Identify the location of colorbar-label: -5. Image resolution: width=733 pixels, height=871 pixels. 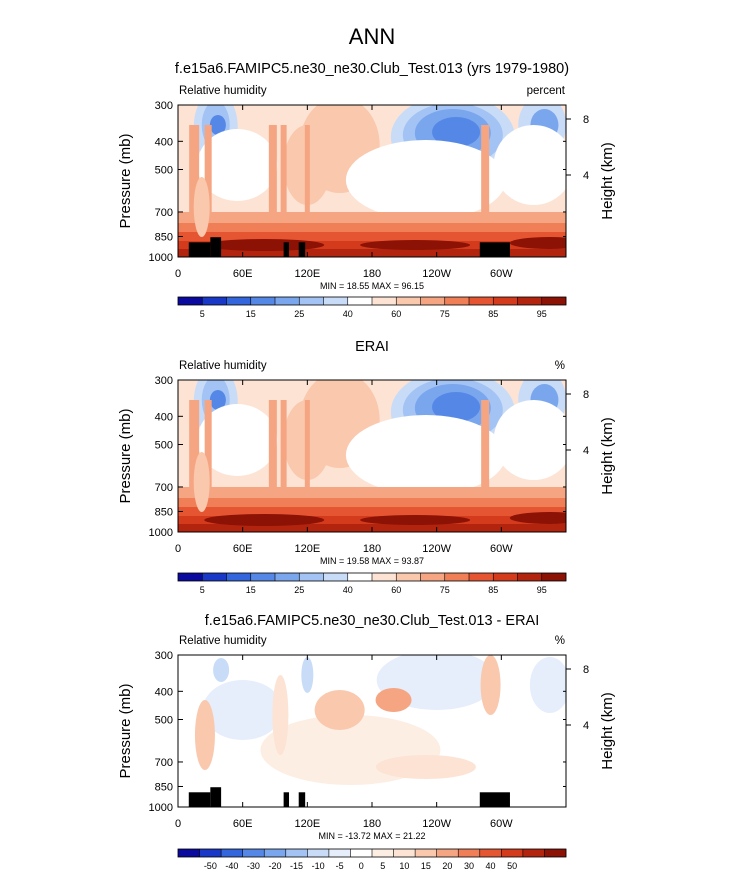
(340, 866).